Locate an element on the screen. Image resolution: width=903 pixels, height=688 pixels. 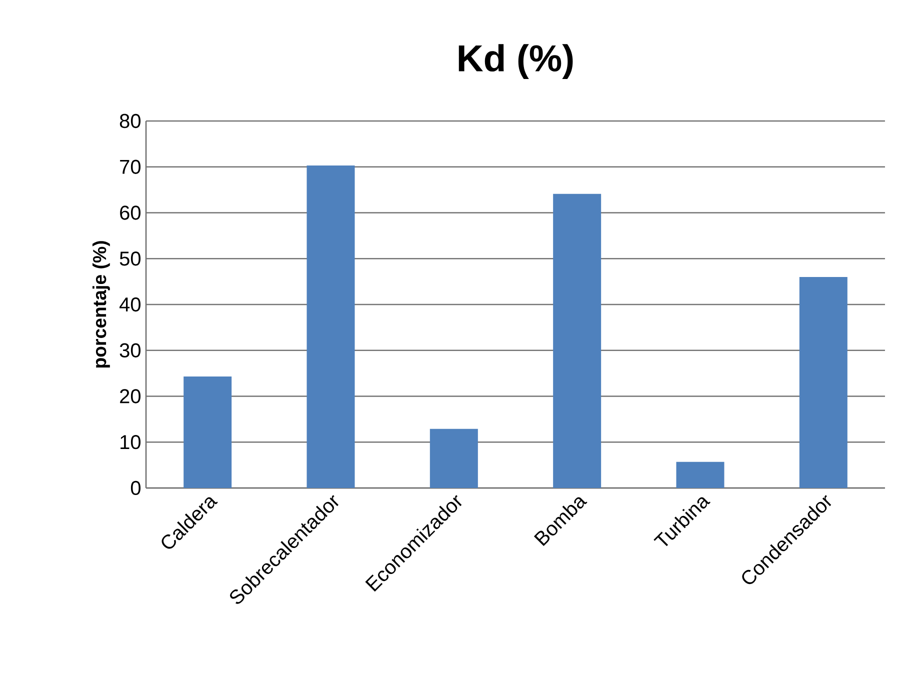
y-tick-label: 20 is located at coordinates (130, 396).